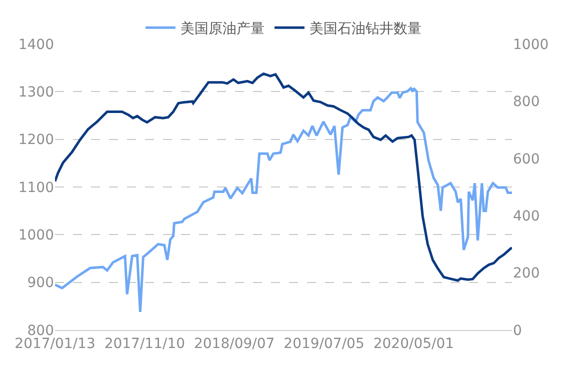 The width and height of the screenshot is (567, 378). I want to click on y-tick-label: 1400, so click(36, 44).